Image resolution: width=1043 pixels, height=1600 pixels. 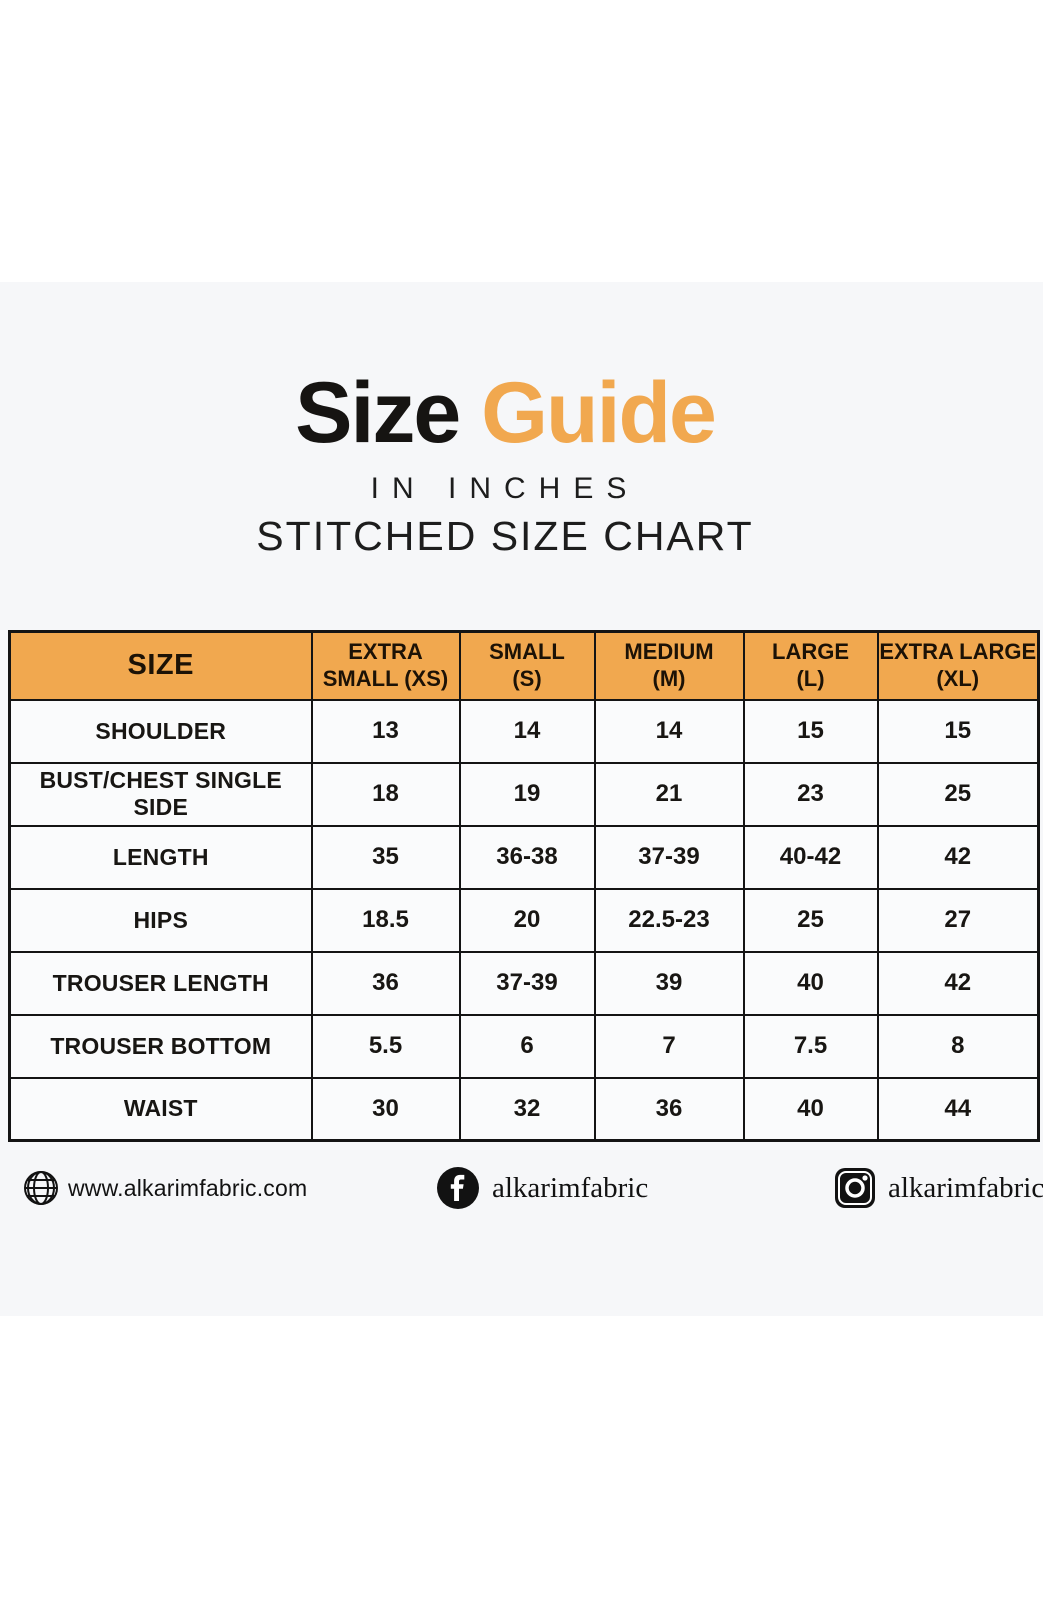 What do you see at coordinates (669, 665) in the screenshot?
I see `column-header-m: MEDIUM (M)` at bounding box center [669, 665].